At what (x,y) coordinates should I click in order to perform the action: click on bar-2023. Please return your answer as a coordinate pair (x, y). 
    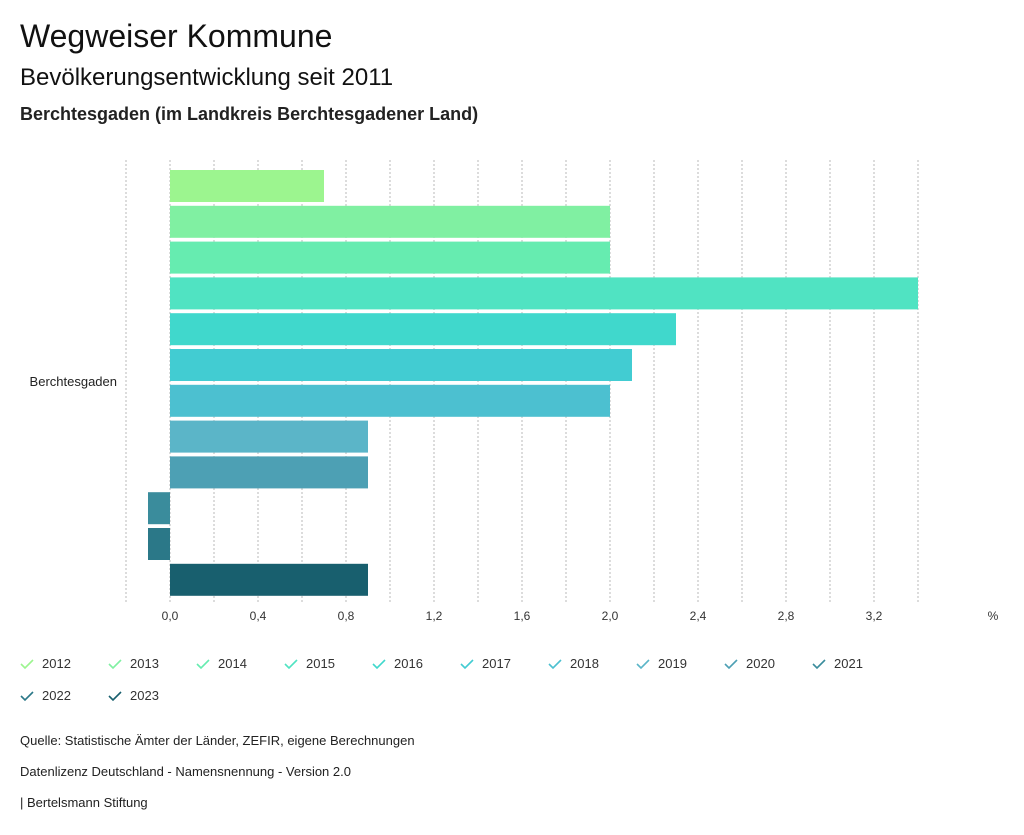
    Looking at the image, I should click on (269, 579).